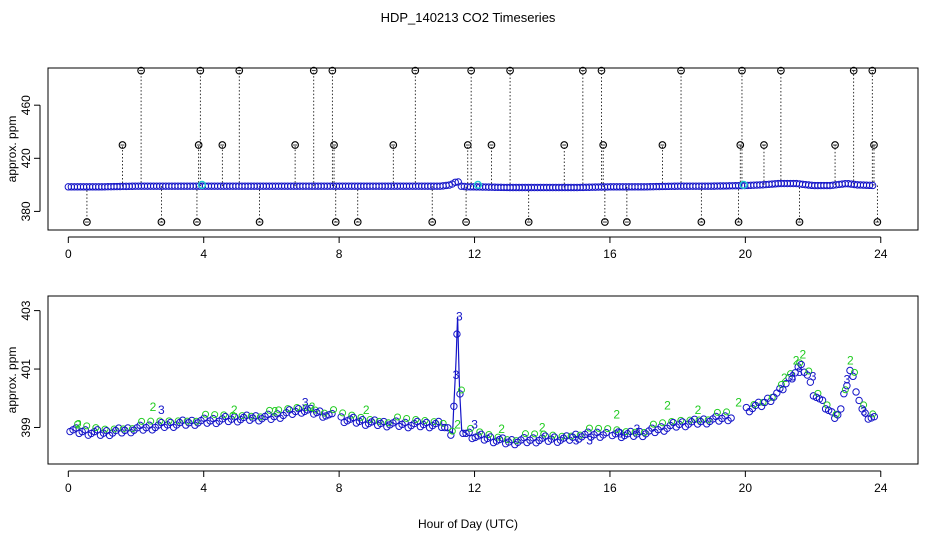  What do you see at coordinates (881, 488) in the screenshot?
I see `x-tick-label: 24` at bounding box center [881, 488].